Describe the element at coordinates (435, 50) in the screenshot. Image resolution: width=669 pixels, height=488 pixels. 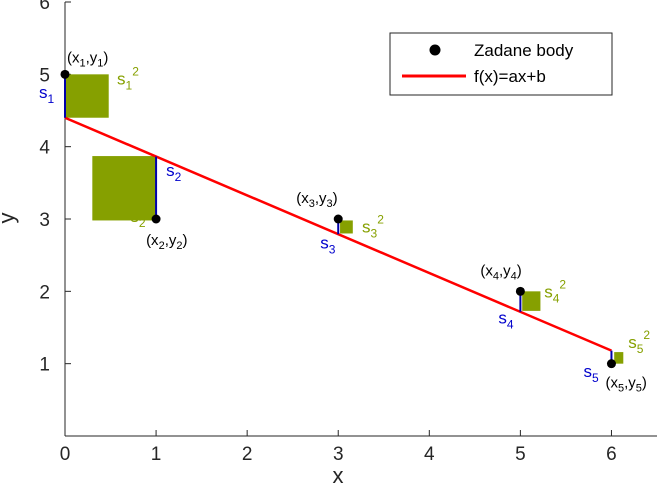
I see `legend-point-marker` at that location.